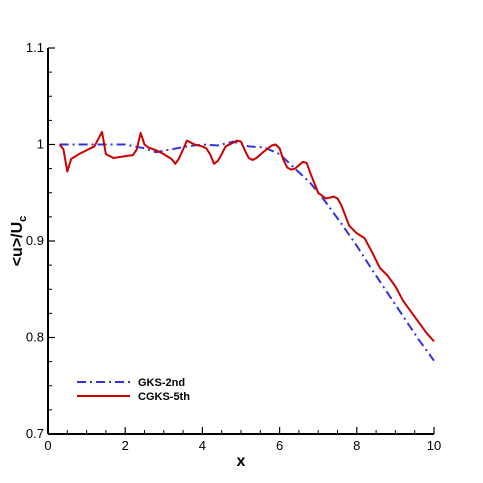 This screenshot has width=483, height=483. Describe the element at coordinates (133, 390) in the screenshot. I see `legend: GKS-2nd CGKS-5th` at that location.